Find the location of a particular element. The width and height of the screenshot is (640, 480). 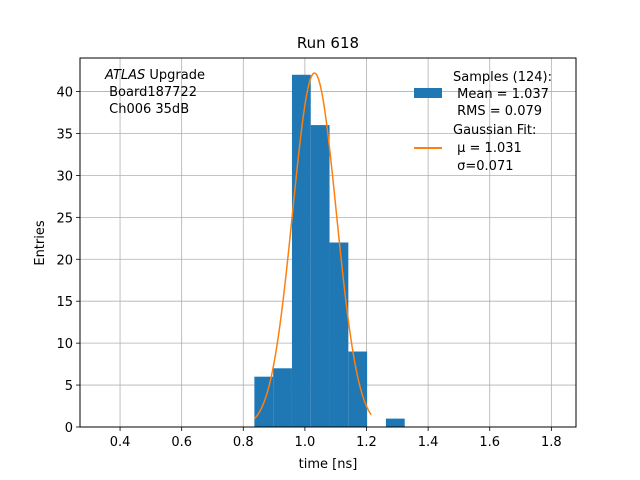

gaussian-fit-line is located at coordinates (312, 246).